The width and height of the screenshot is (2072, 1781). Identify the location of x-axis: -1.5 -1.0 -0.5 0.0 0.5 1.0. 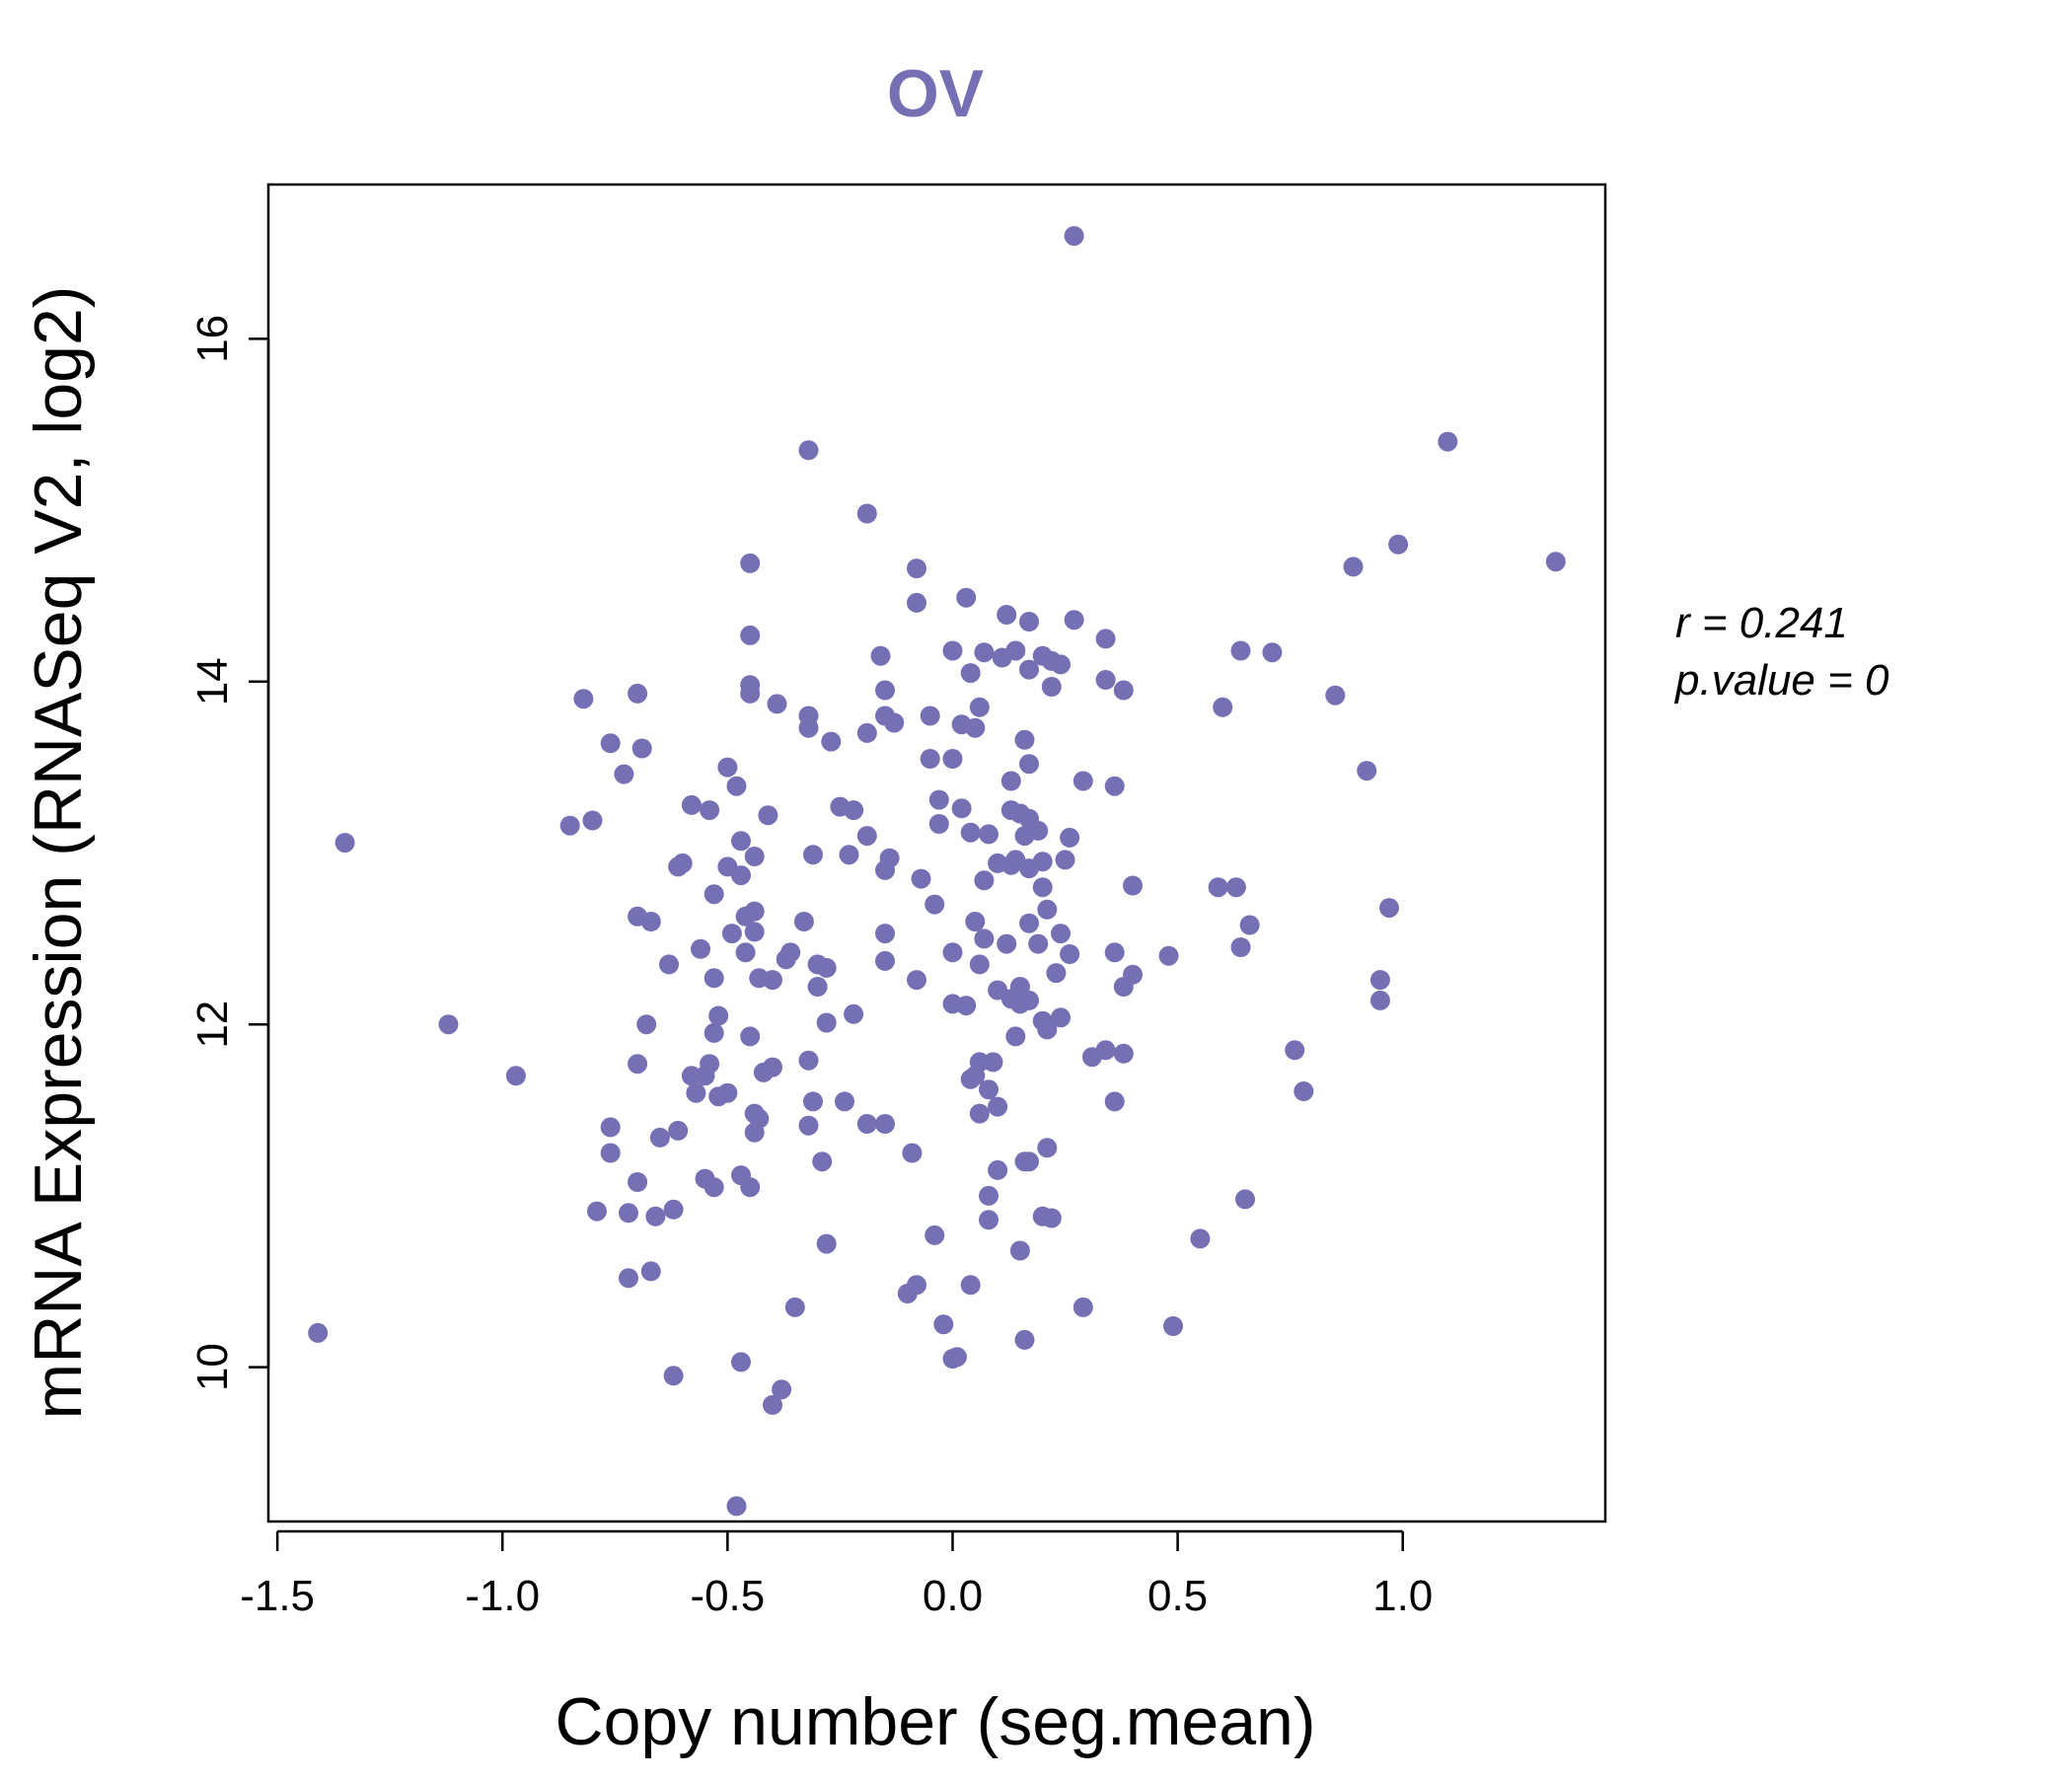
(837, 1574).